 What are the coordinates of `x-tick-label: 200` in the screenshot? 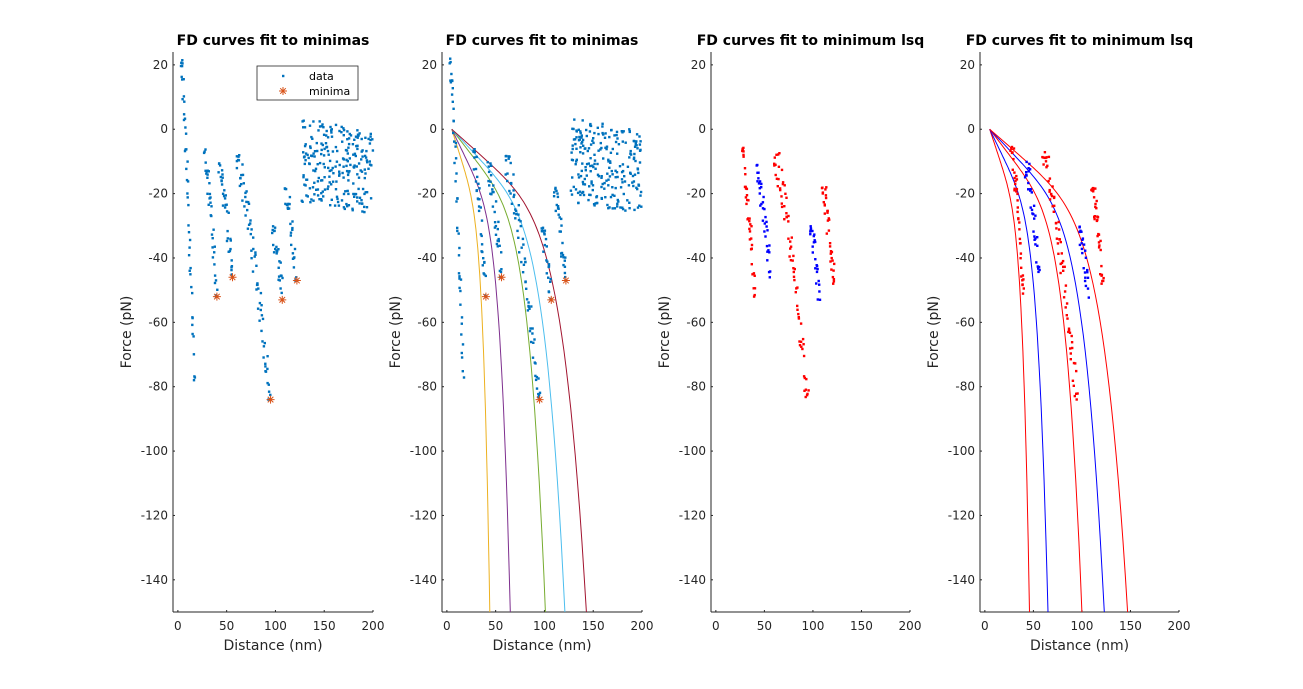 It's located at (373, 626).